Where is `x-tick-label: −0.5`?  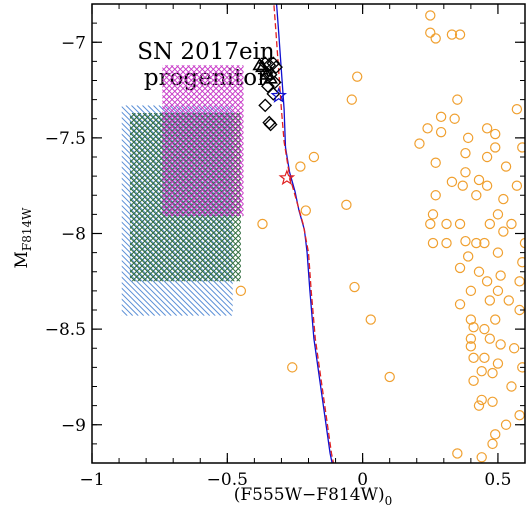
x-tick-label: −0.5 is located at coordinates (227, 480).